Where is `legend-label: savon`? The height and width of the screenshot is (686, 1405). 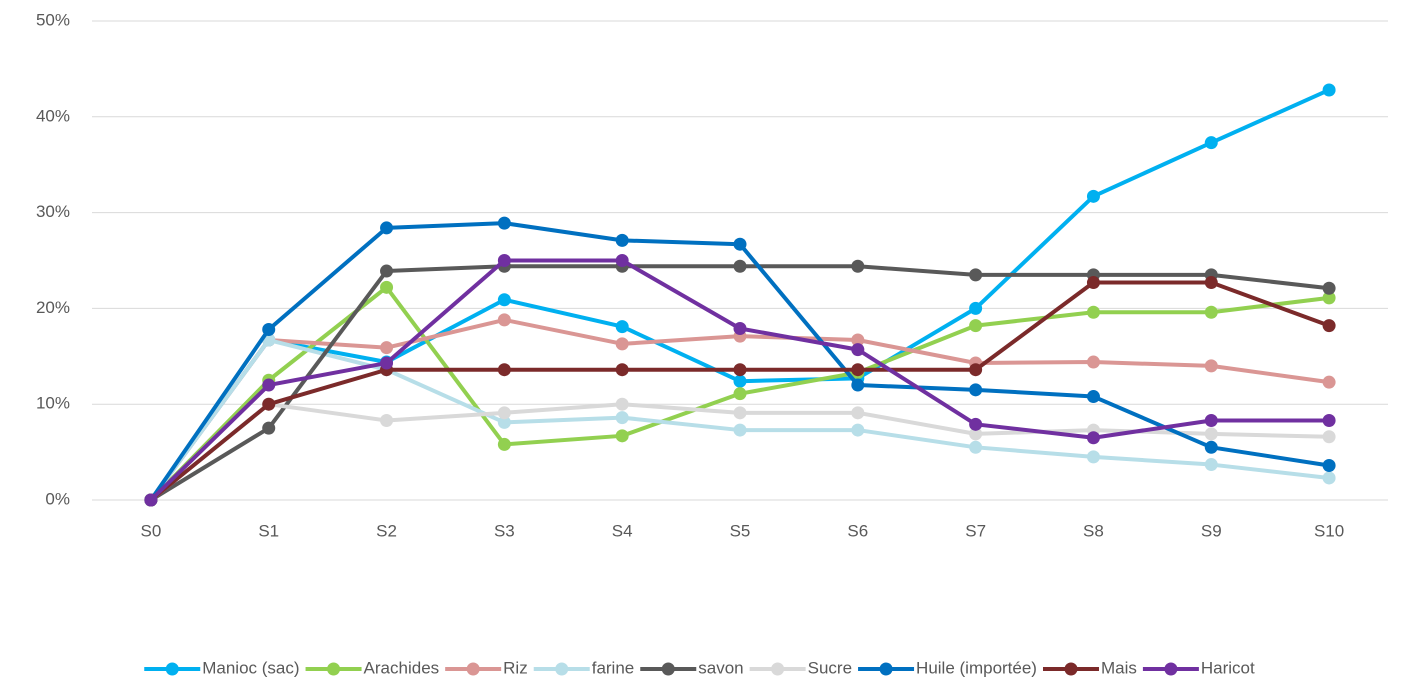 legend-label: savon is located at coordinates (720, 667).